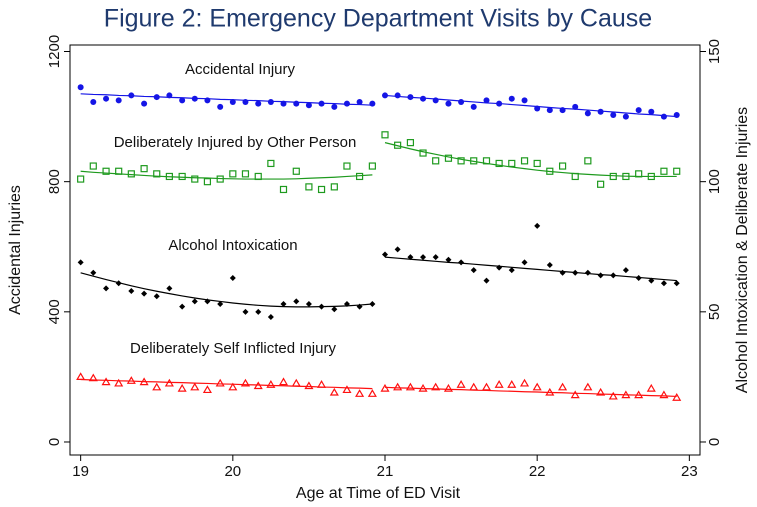 This screenshot has width=757, height=507. Describe the element at coordinates (385, 471) in the screenshot. I see `x-tick-label: 21` at that location.